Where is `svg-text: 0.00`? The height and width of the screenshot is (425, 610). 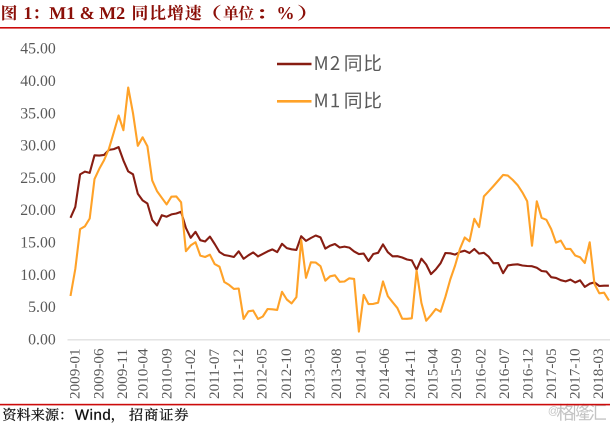
svg-text: 0.00 is located at coordinates (42, 339).